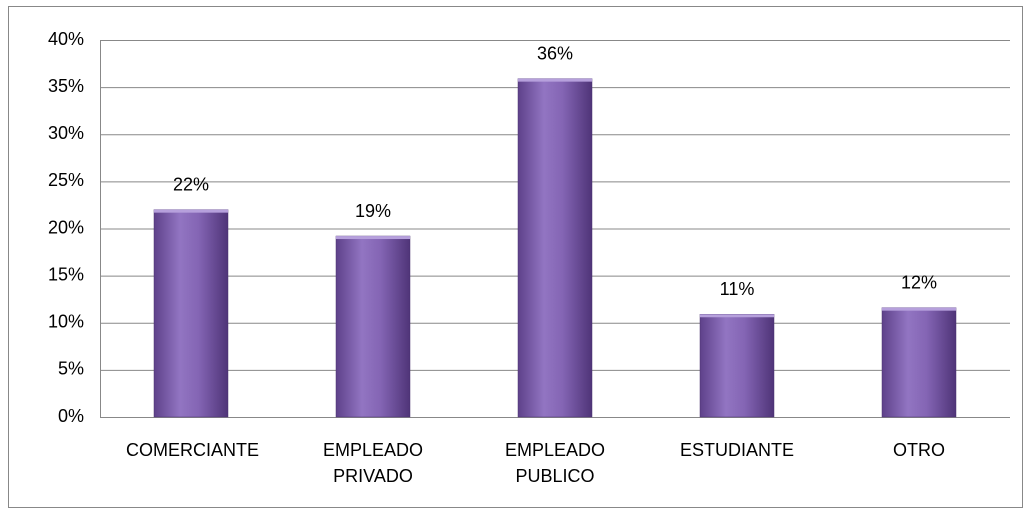 The height and width of the screenshot is (510, 1026). Describe the element at coordinates (66, 227) in the screenshot. I see `y-tick-label: 20%` at that location.